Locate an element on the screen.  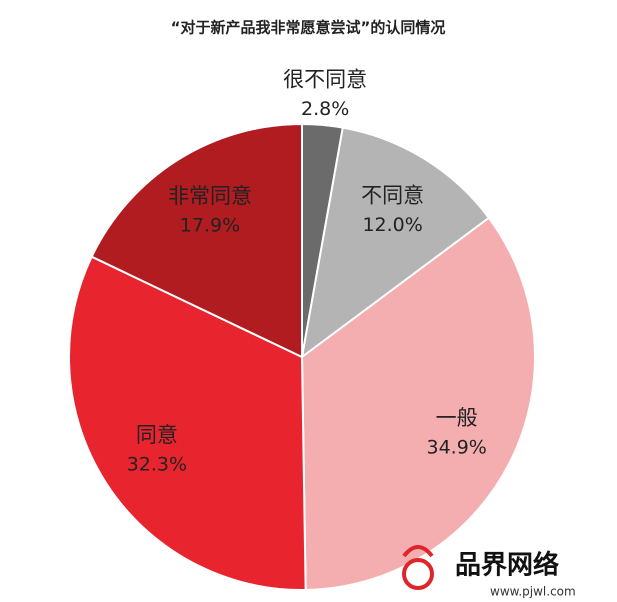
slice-value-label: 34.9% is located at coordinates (457, 448).